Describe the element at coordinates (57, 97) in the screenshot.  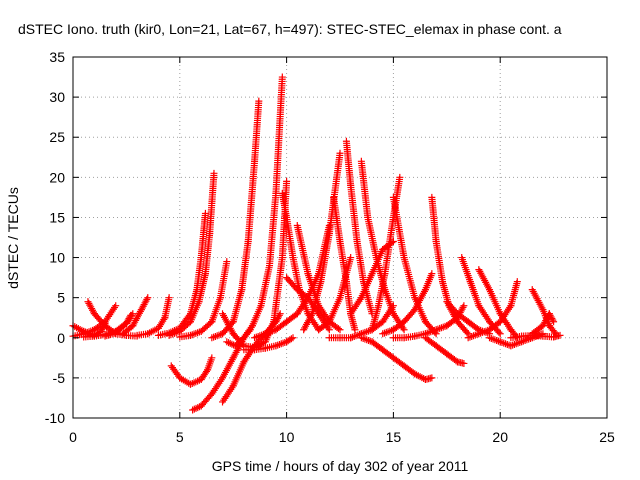
I see `y-tick-label: 30` at that location.